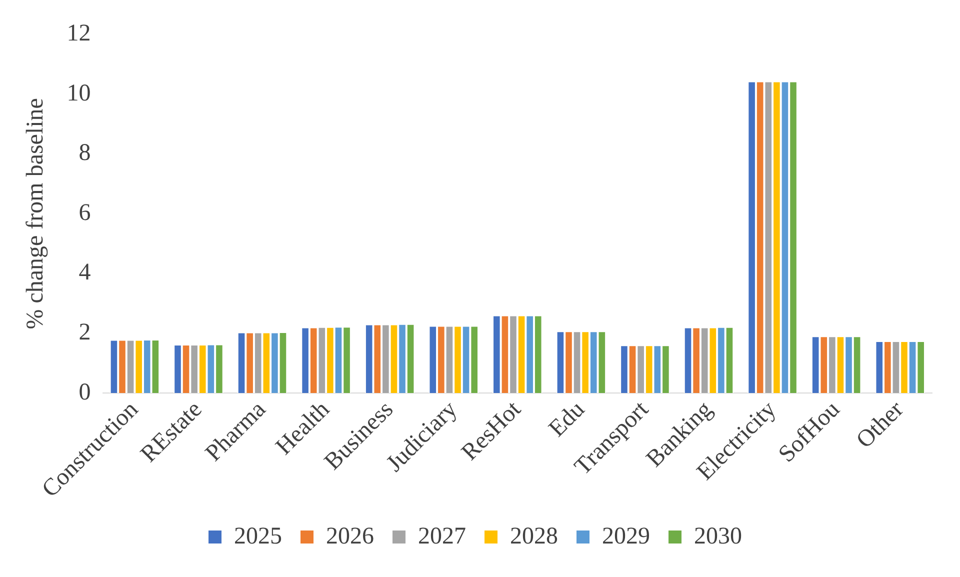 Image resolution: width=960 pixels, height=577 pixels. What do you see at coordinates (78, 33) in the screenshot?
I see `y-tick-label: 12` at bounding box center [78, 33].